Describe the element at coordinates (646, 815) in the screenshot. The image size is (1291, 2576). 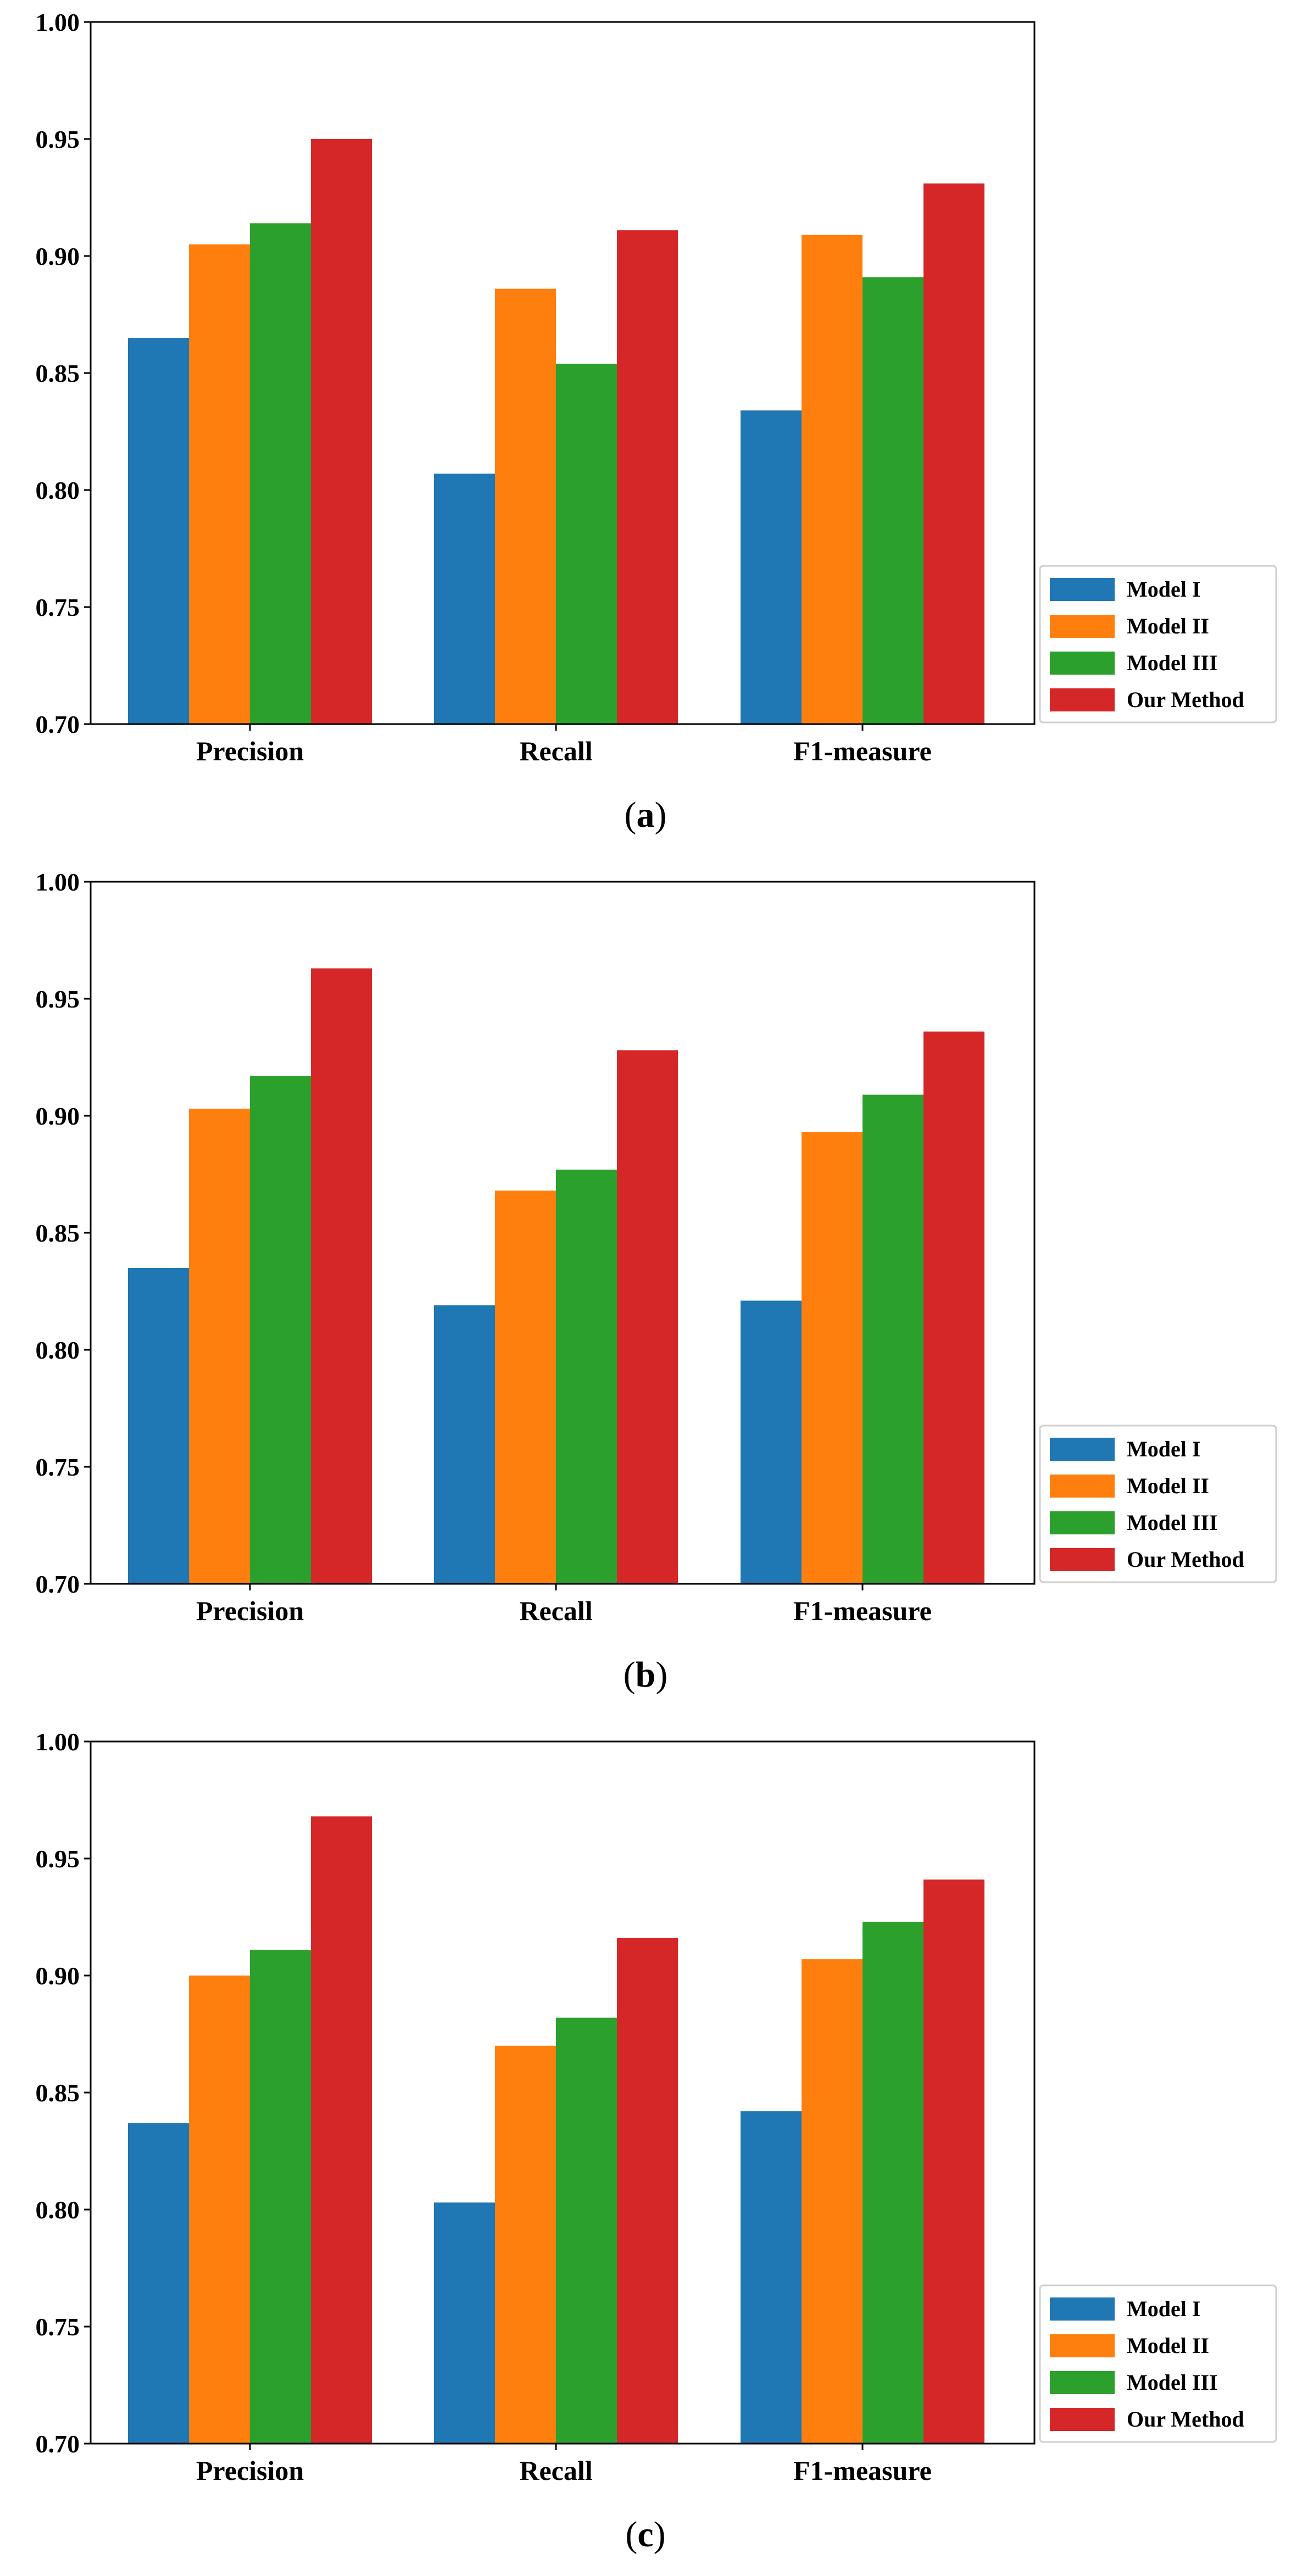
I see `panel-caption: (a)` at that location.